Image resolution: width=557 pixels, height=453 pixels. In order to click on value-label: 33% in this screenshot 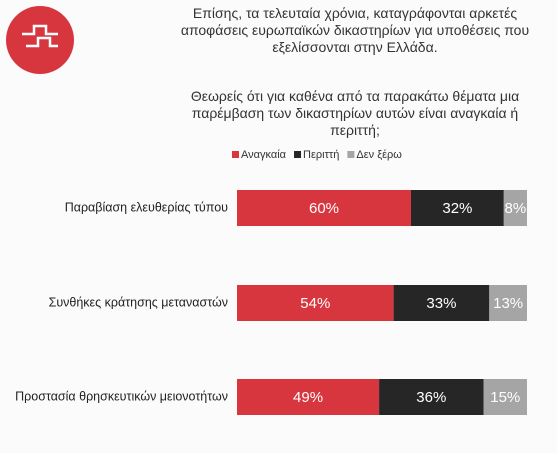, I will do `click(441, 303)`.